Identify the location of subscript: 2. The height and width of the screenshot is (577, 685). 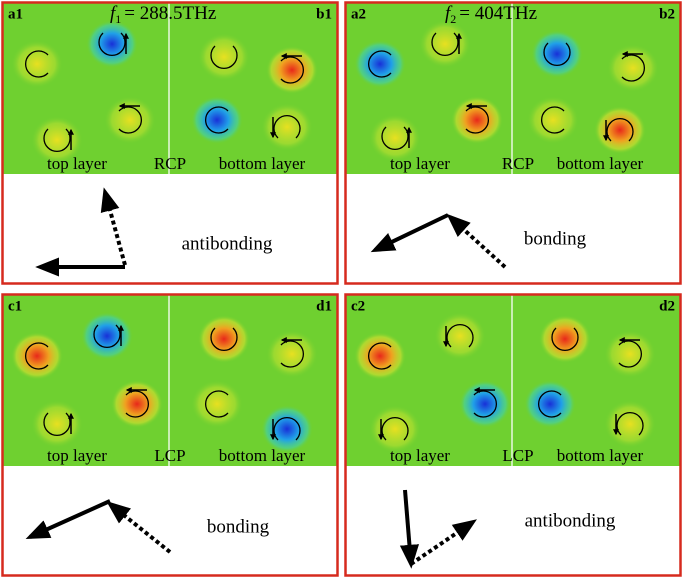
(453, 19).